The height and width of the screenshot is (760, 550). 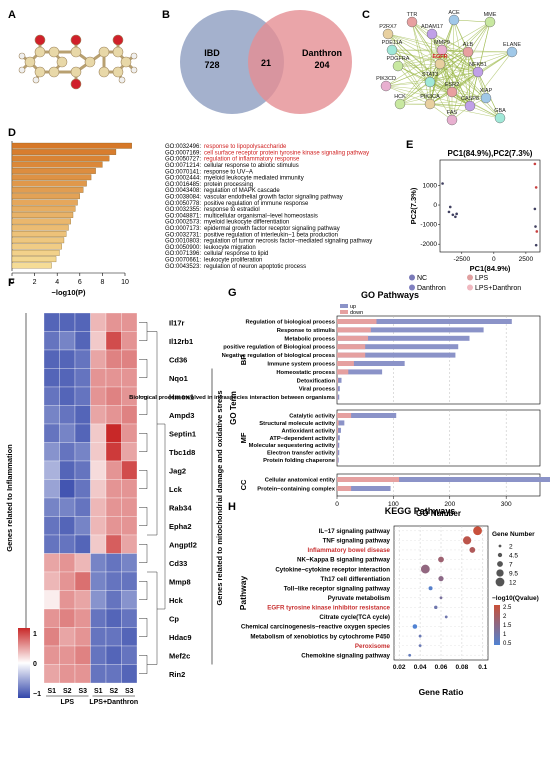 What do you see at coordinates (513, 534) in the screenshot?
I see `kegg-size-legend-title: Gene Number` at bounding box center [513, 534].